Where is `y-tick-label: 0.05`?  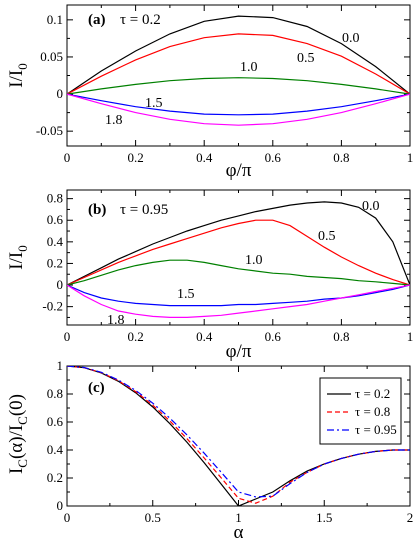 y-tick-label: 0.05 is located at coordinates (51, 56).